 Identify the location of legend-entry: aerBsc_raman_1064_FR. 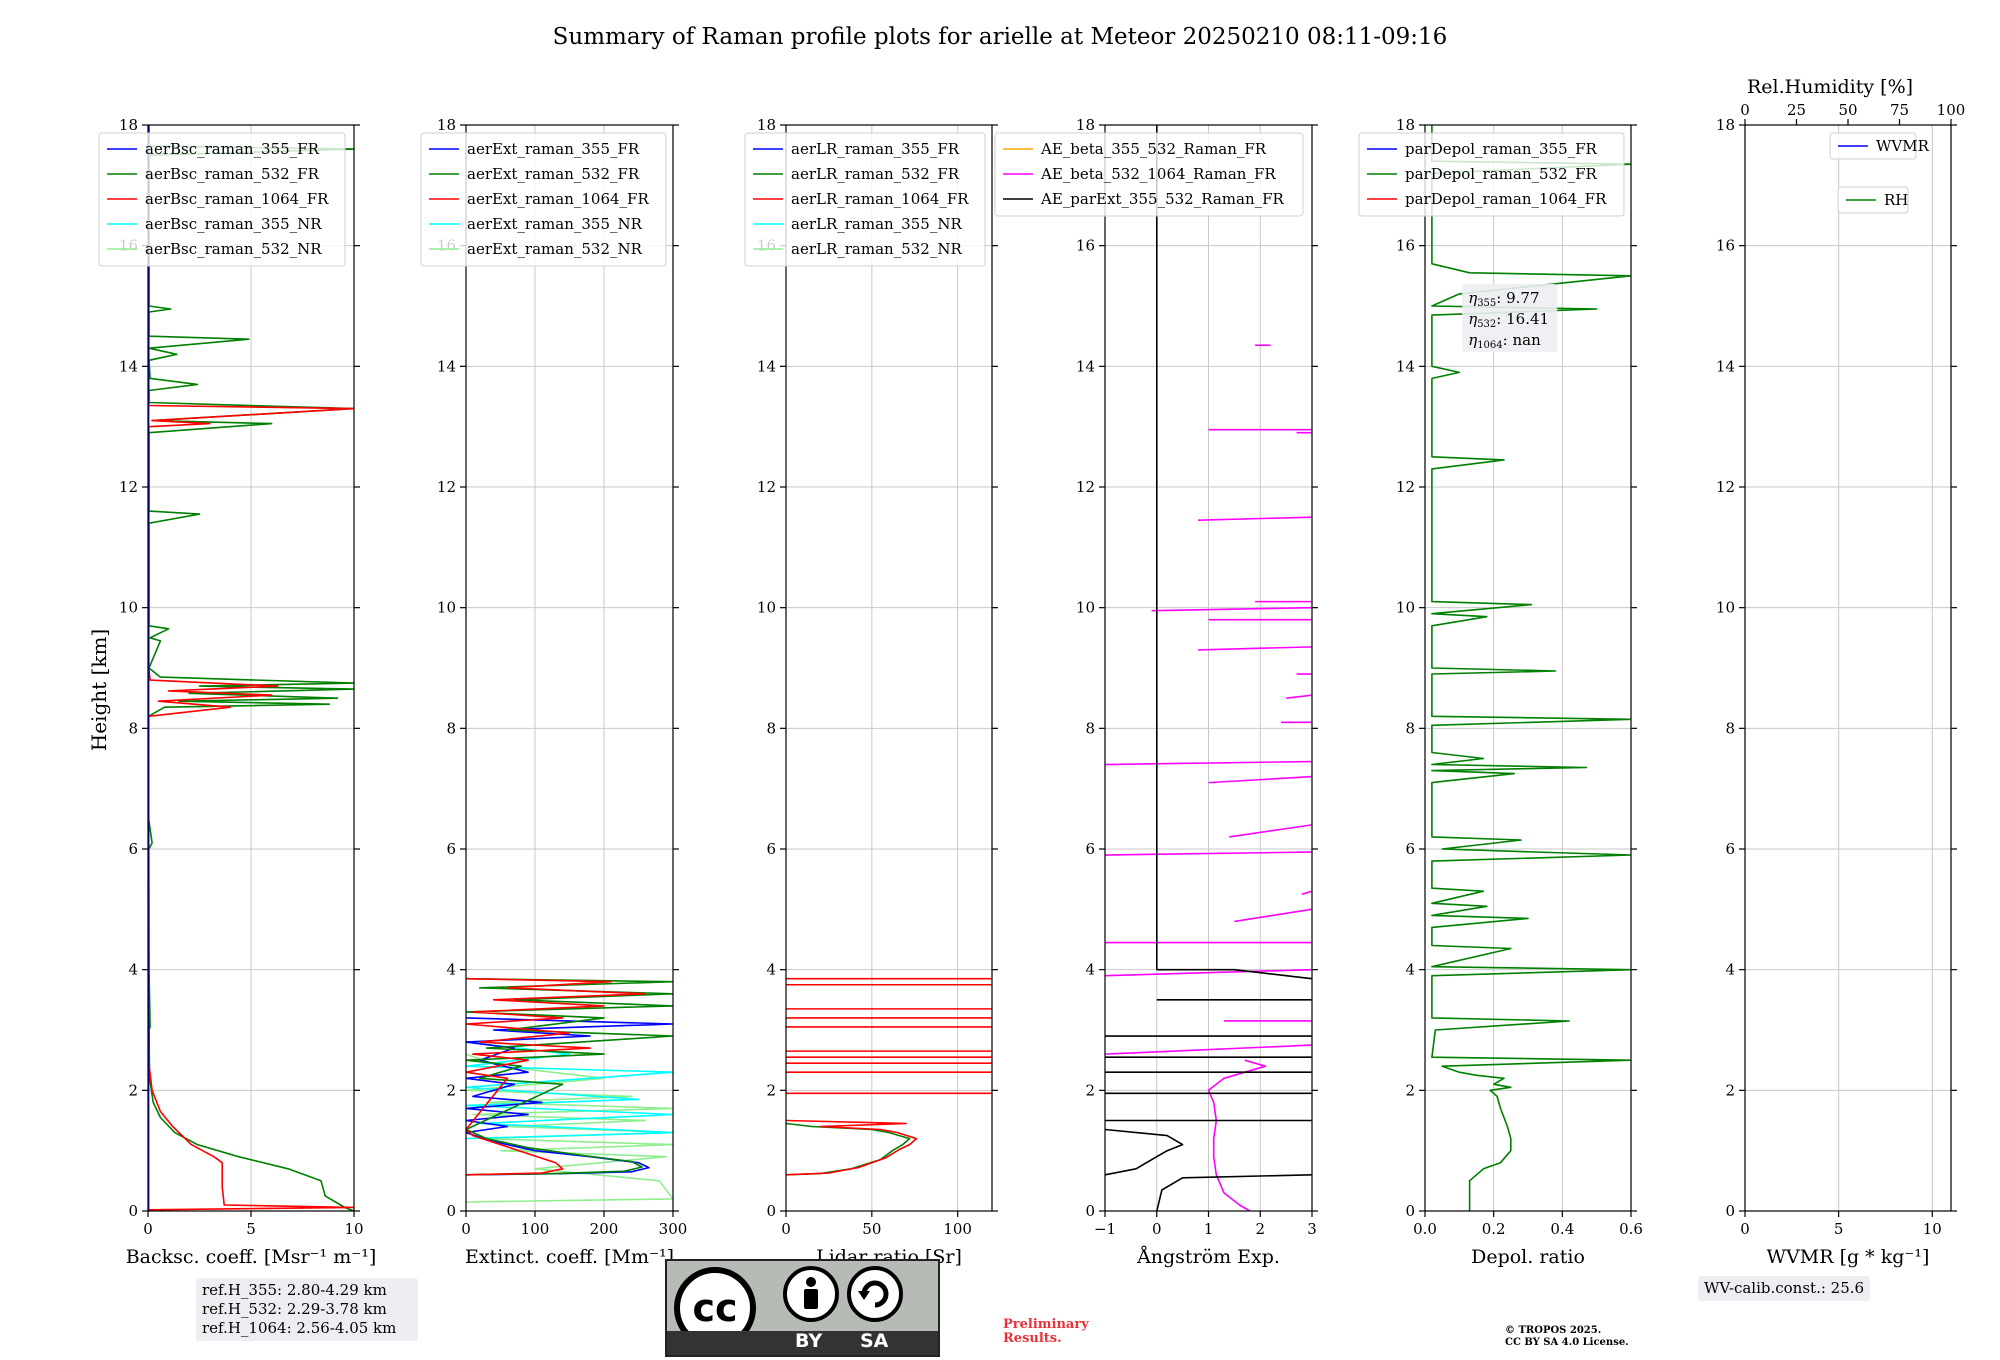
(237, 199).